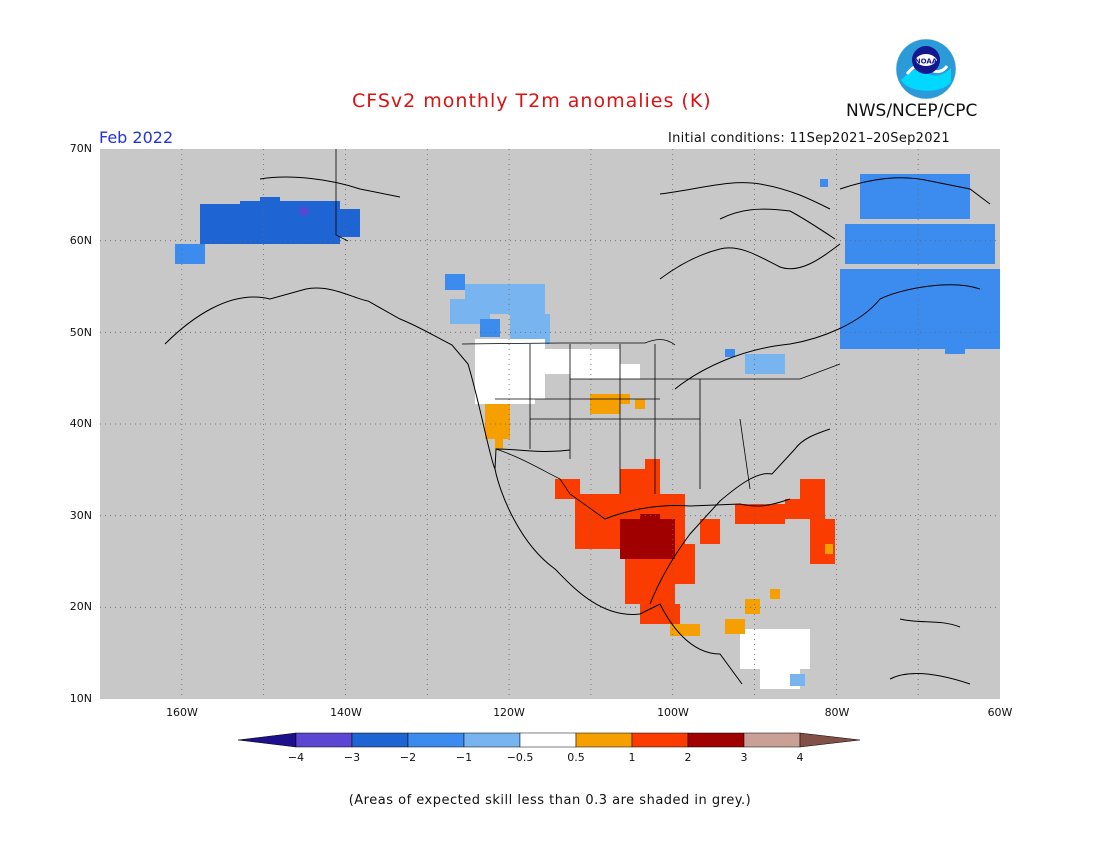 Image resolution: width=1100 pixels, height=850 pixels. I want to click on legend-tick-label: −2, so click(408, 757).